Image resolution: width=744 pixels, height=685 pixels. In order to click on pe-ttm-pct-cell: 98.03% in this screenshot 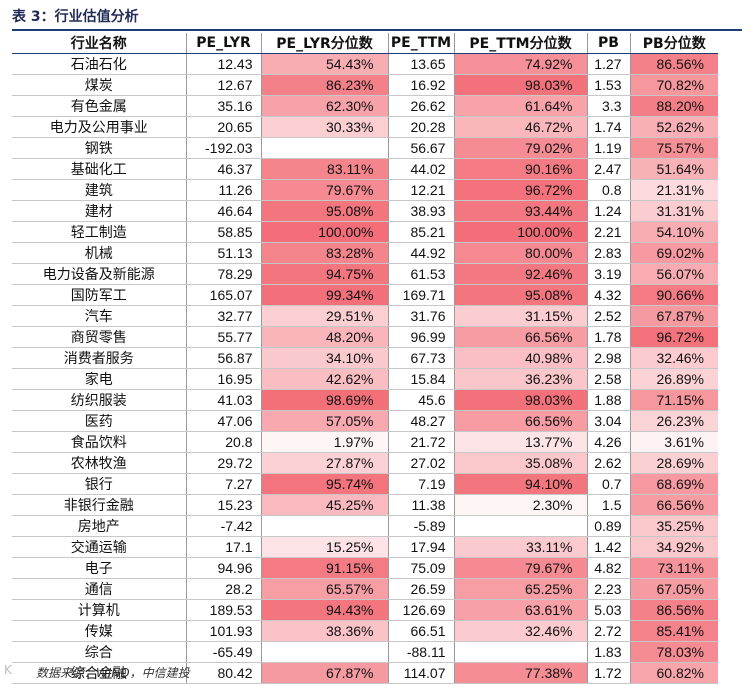, I will do `click(521, 400)`.